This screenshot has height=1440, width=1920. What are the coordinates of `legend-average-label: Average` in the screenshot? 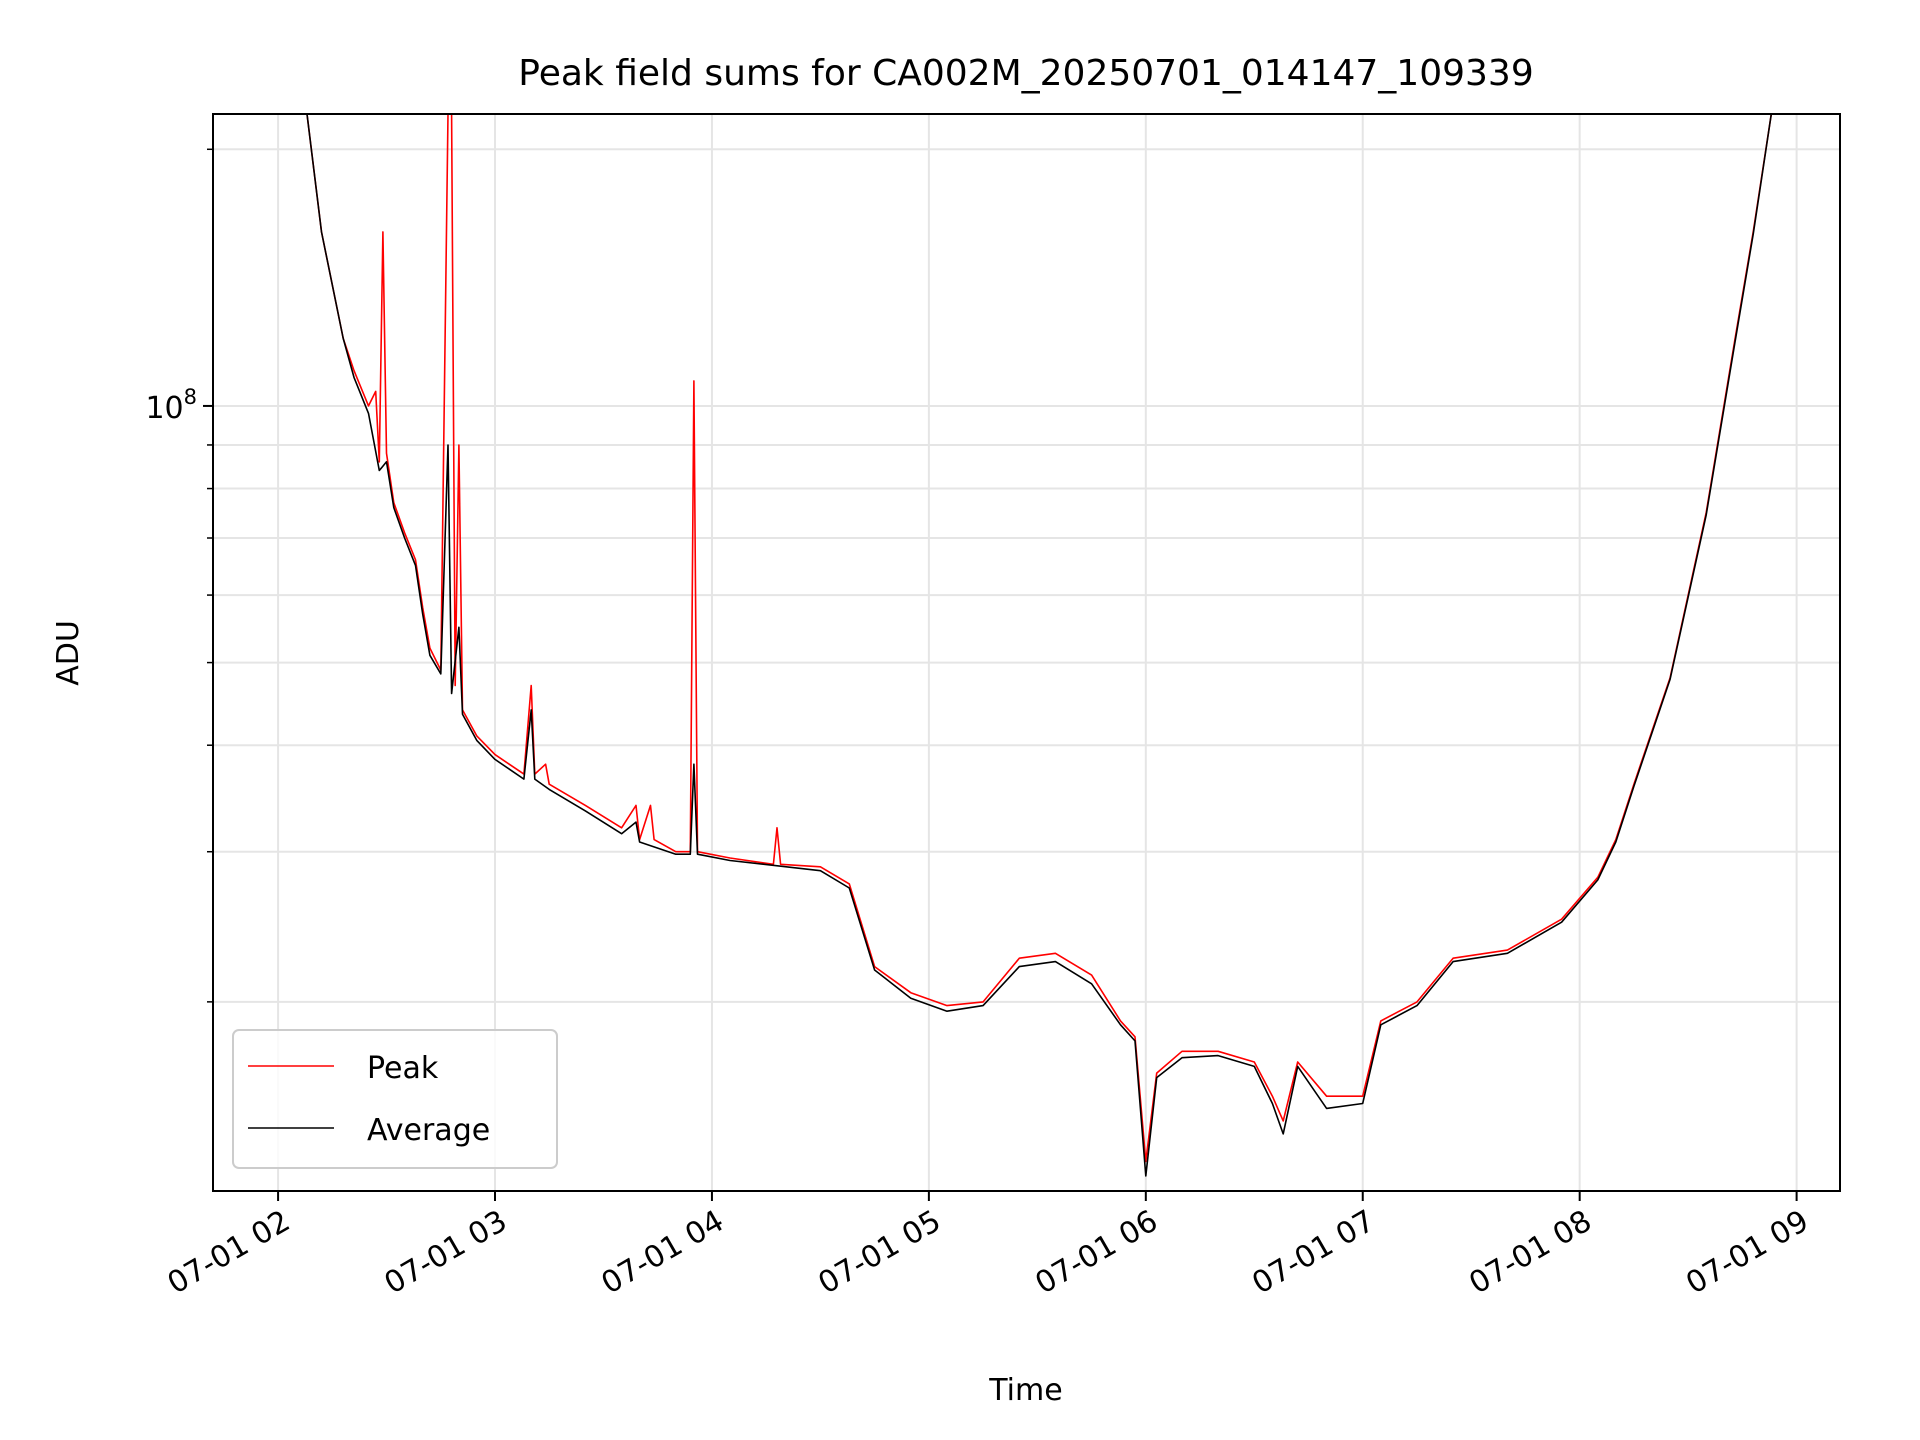 It's located at (428, 1130).